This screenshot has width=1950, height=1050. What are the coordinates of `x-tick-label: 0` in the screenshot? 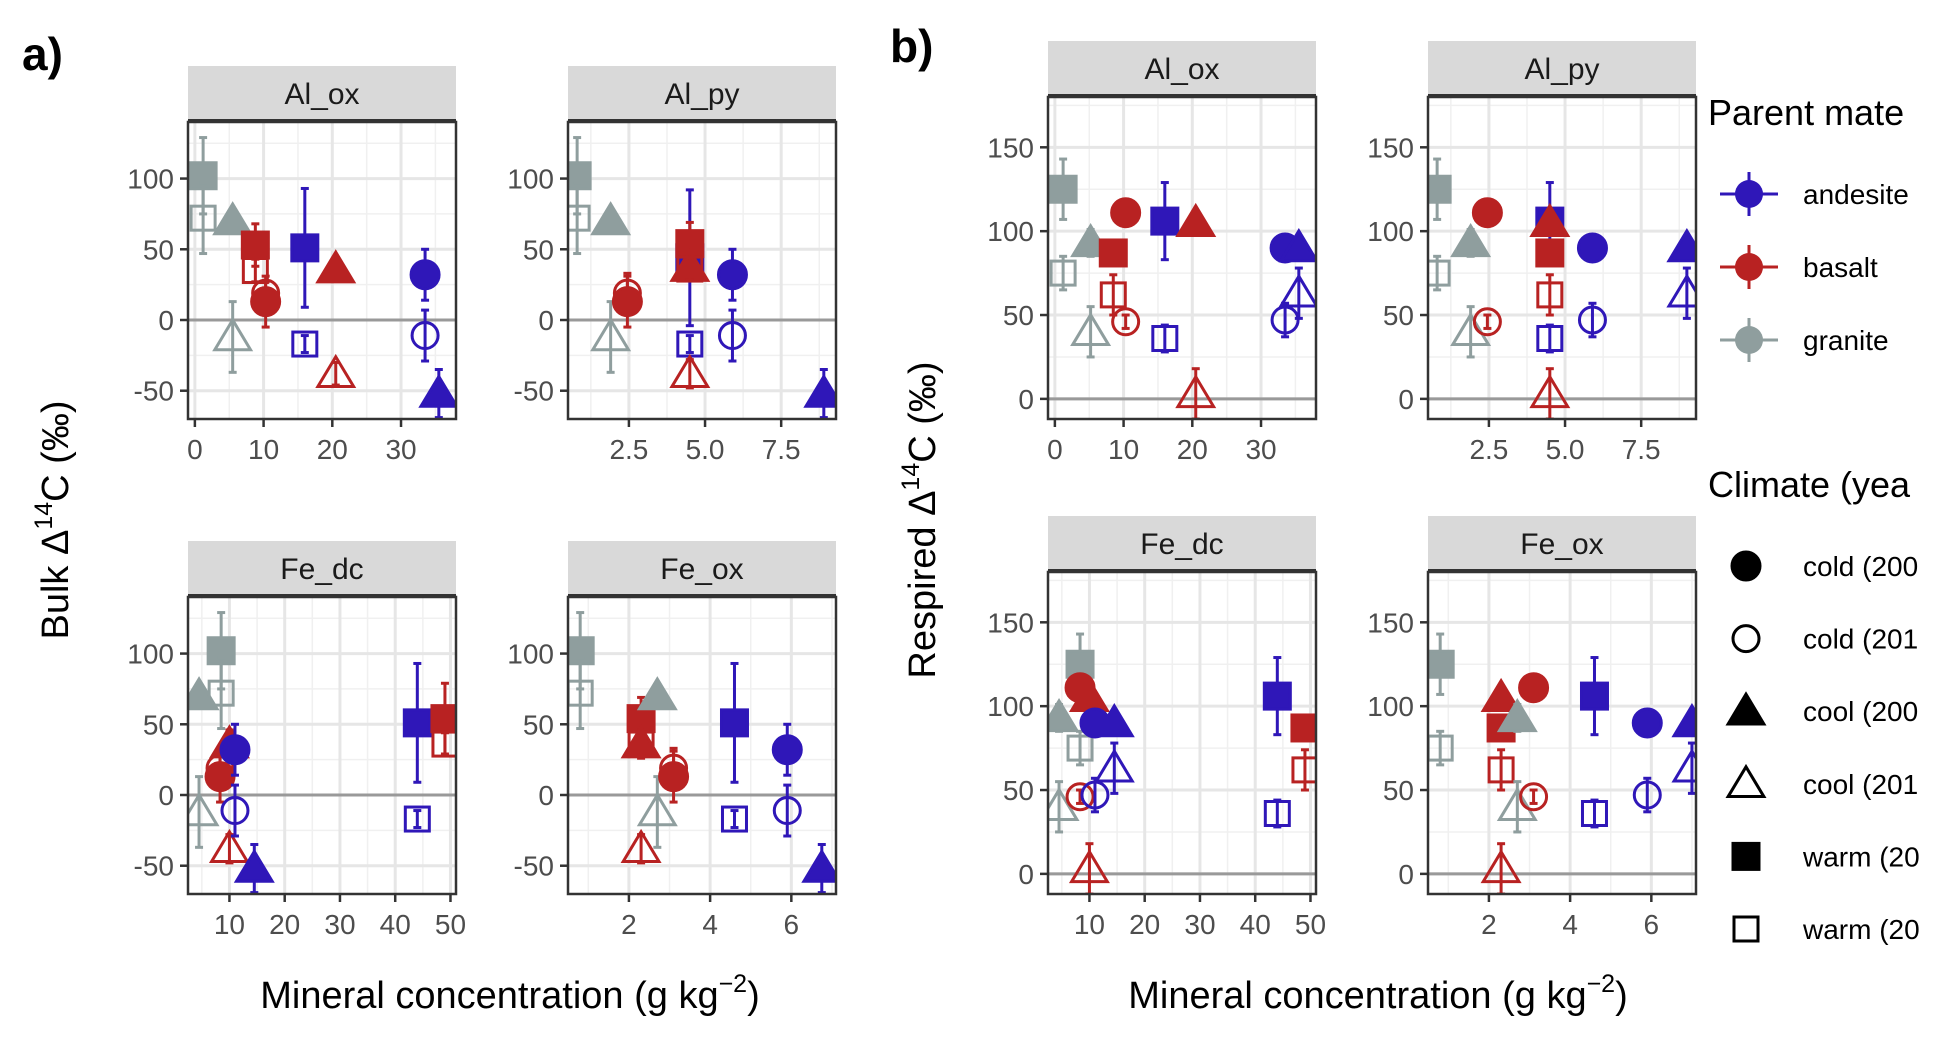 It's located at (1055, 449).